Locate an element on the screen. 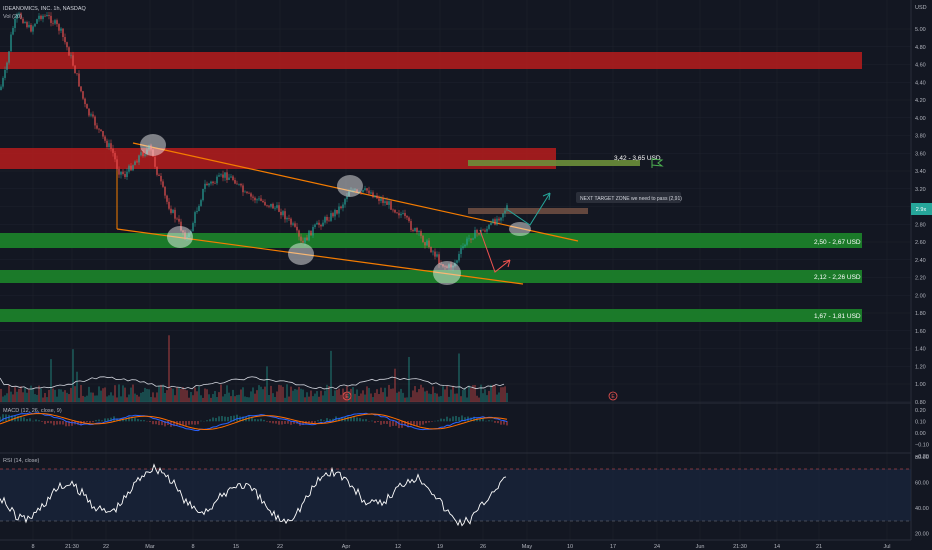 The height and width of the screenshot is (550, 932). time-tick: 15 is located at coordinates (236, 547).